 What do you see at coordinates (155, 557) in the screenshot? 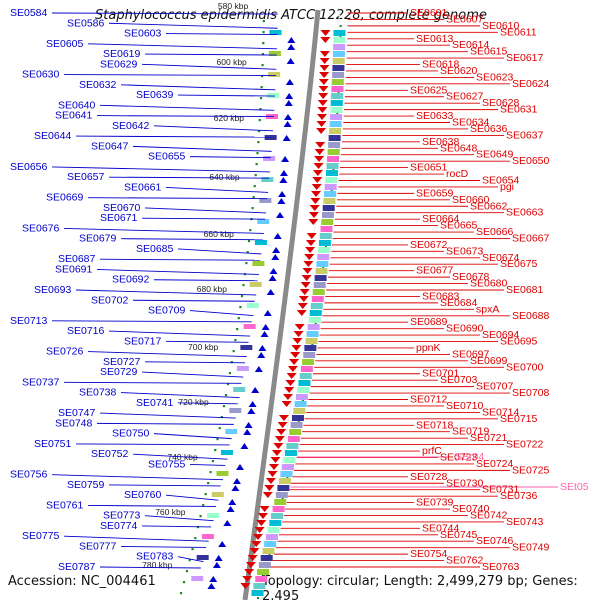
I see `gene-label: SE0783` at bounding box center [155, 557].